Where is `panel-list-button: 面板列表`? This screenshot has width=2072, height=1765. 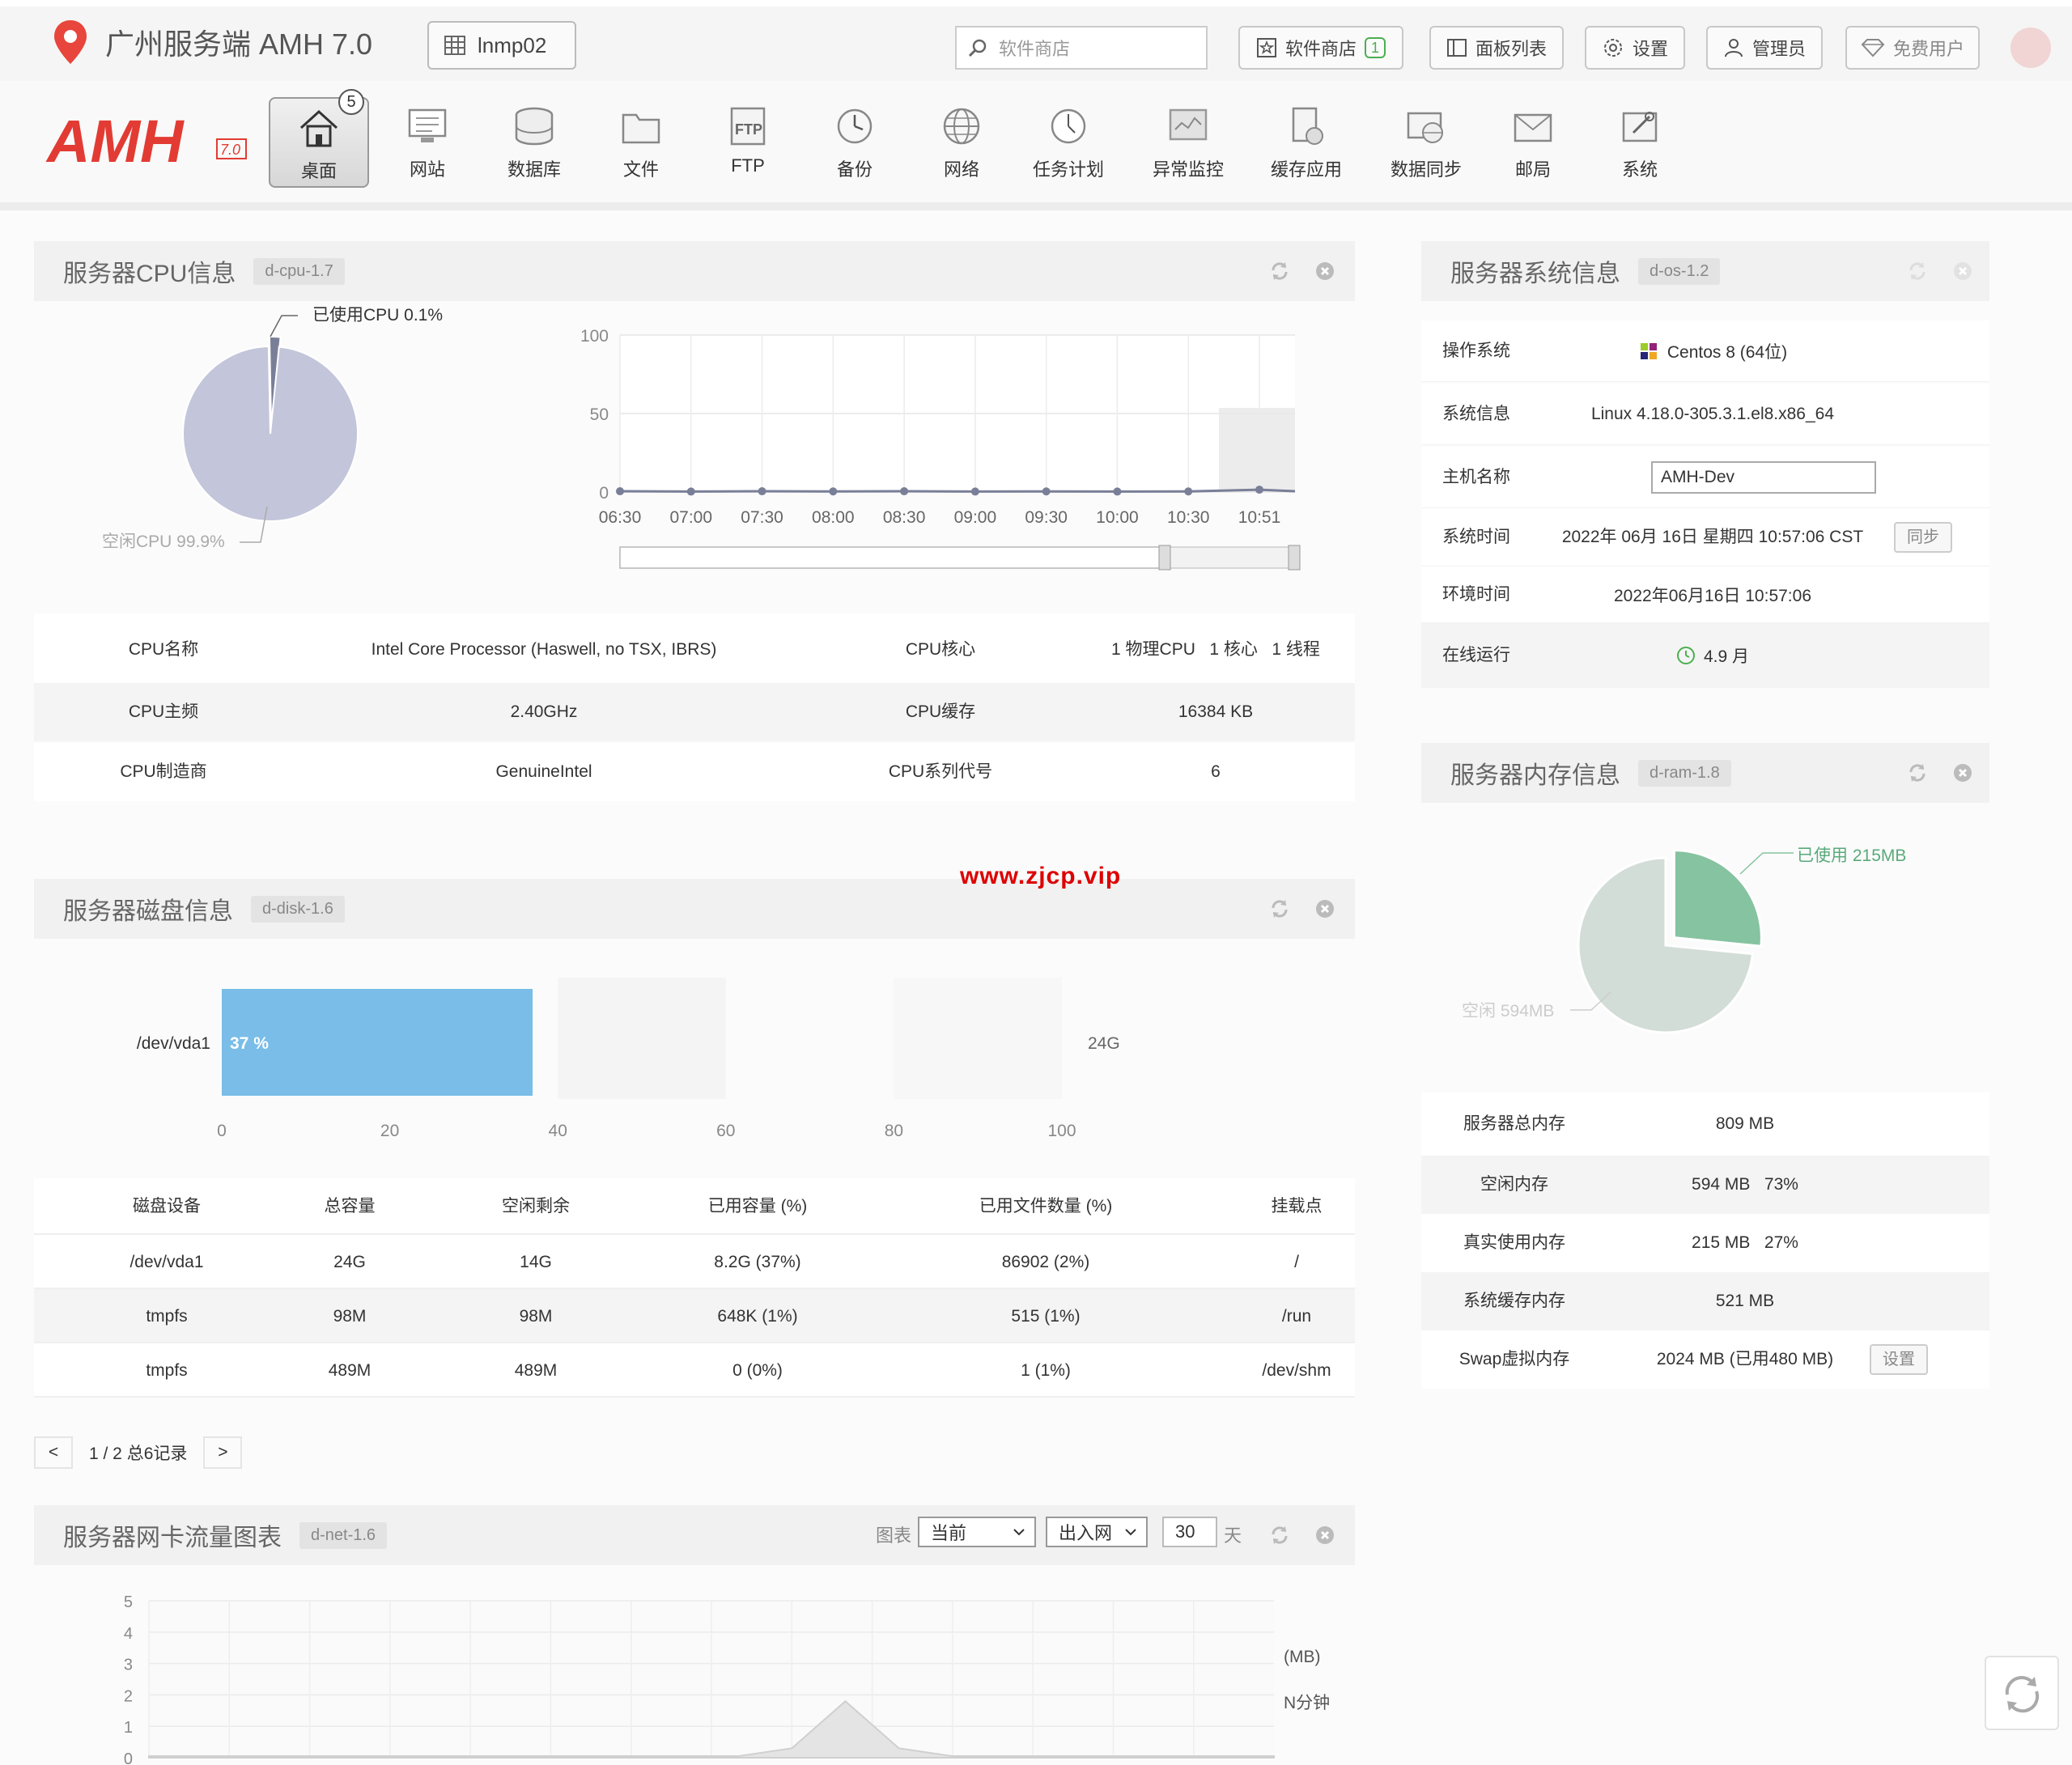
panel-list-button: 面板列表 is located at coordinates (1496, 48).